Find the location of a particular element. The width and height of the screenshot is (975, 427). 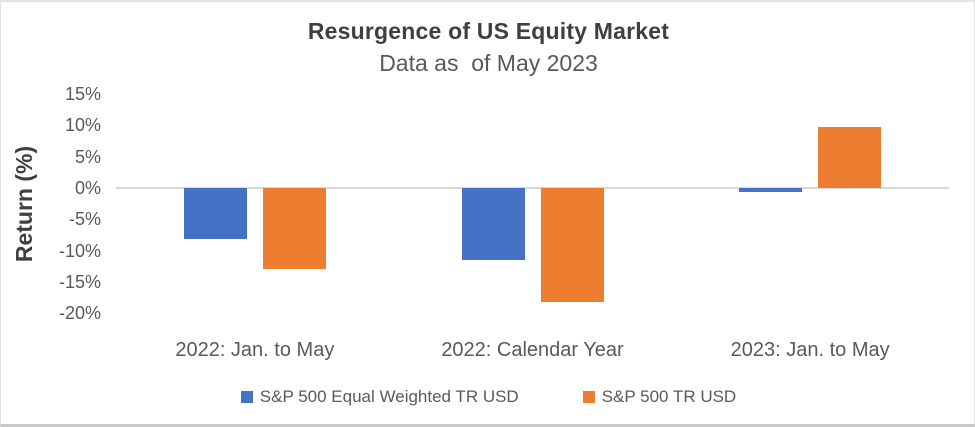

y-tick-label: 5% is located at coordinates (87, 156).